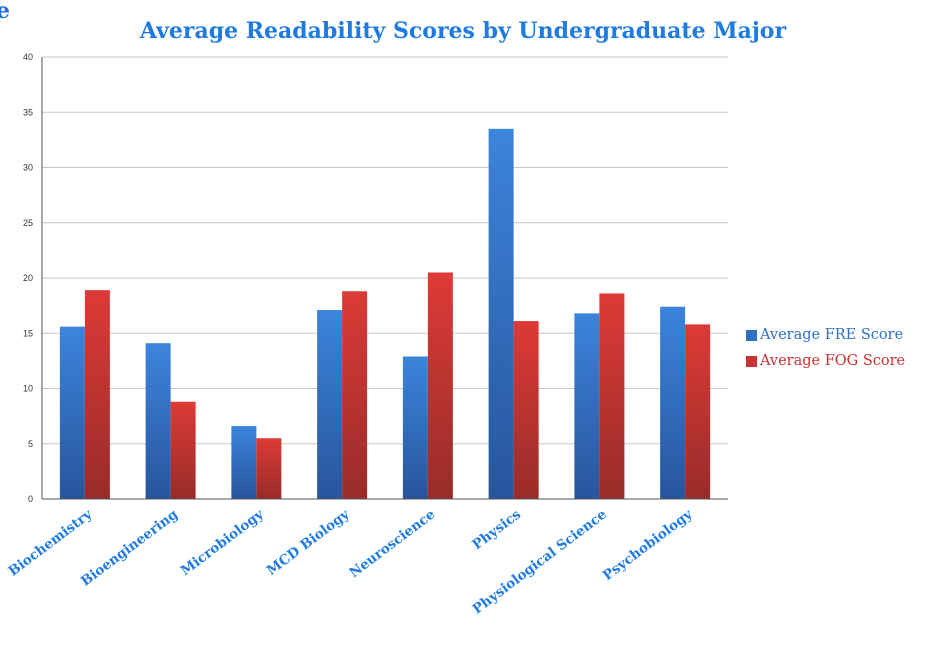  What do you see at coordinates (392, 543) in the screenshot?
I see `x-tick-label: Neuroscience` at bounding box center [392, 543].